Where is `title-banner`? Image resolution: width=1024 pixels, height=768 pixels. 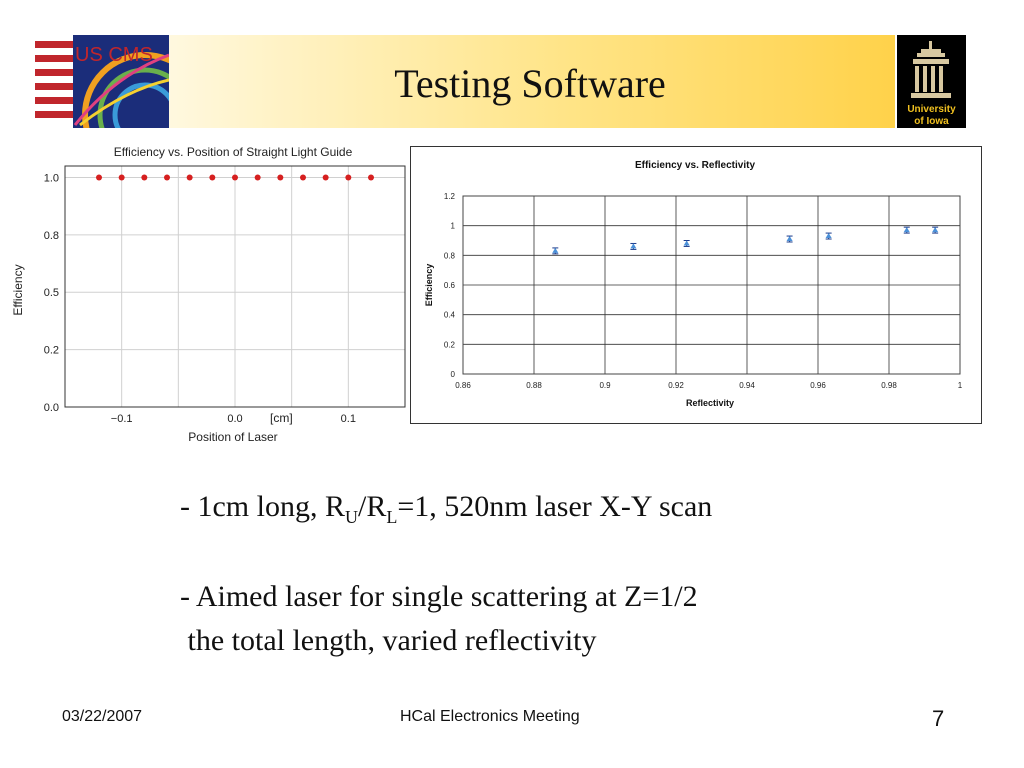 title-banner is located at coordinates (465, 81).